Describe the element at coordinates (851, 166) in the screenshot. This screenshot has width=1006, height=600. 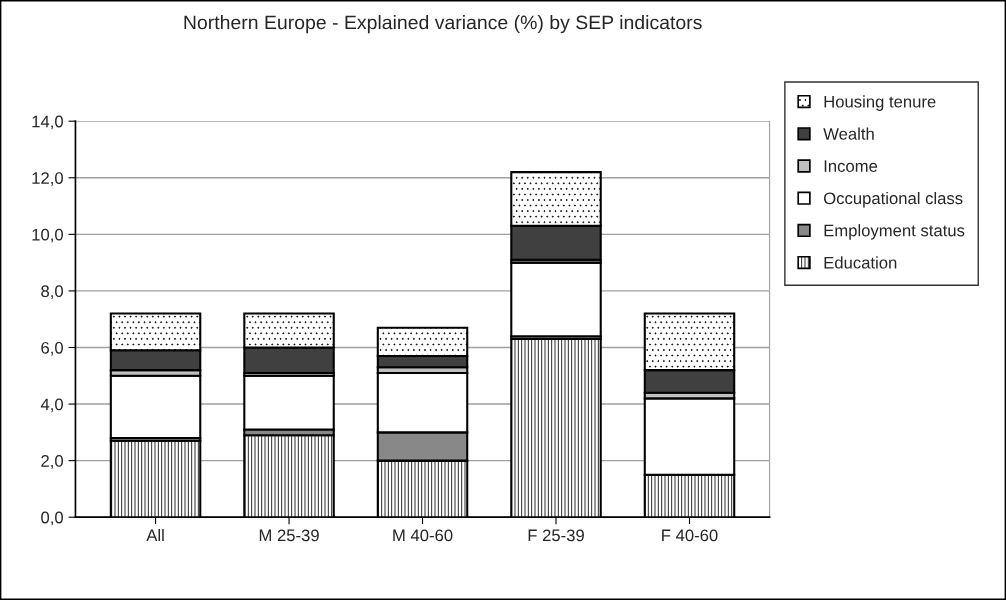
I see `legend-label: Income` at that location.